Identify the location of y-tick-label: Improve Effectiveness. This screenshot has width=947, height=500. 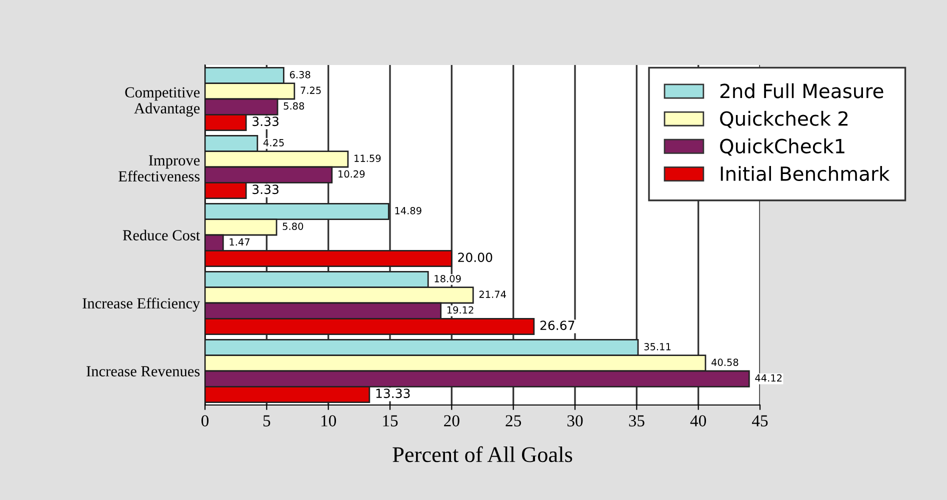
(159, 168).